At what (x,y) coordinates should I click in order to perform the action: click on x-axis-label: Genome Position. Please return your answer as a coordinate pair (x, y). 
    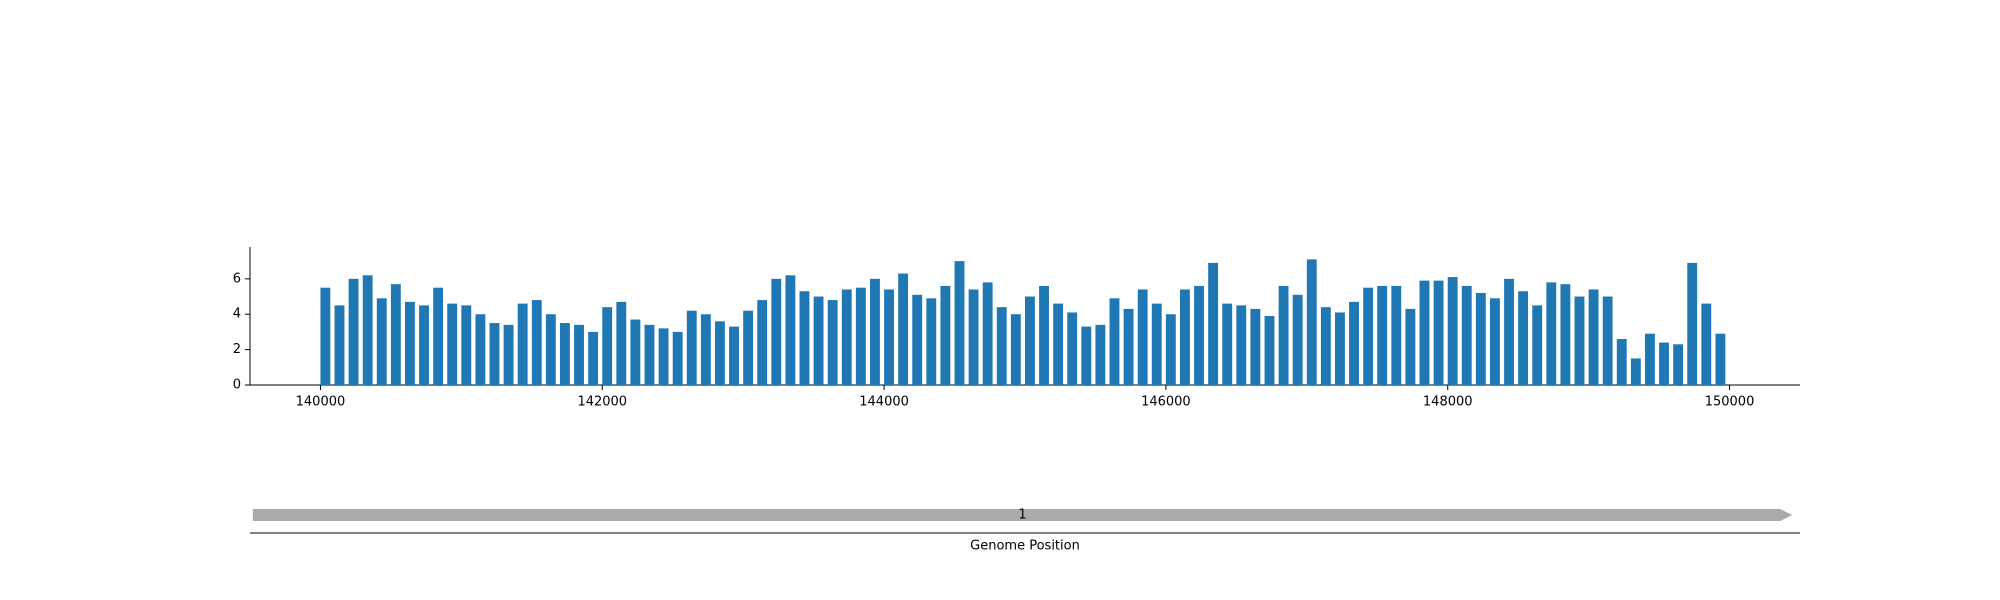
    Looking at the image, I should click on (1025, 546).